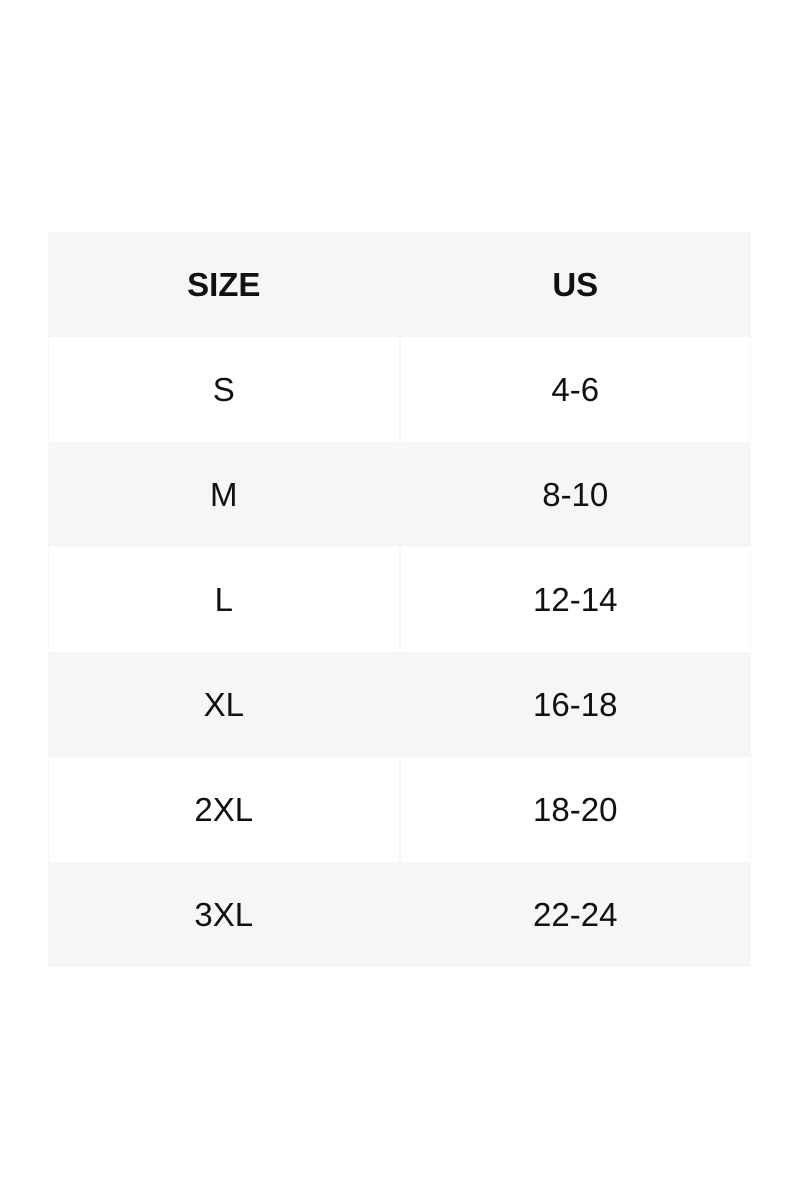 This screenshot has height=1200, width=800. Describe the element at coordinates (224, 599) in the screenshot. I see `size-cell: L` at that location.